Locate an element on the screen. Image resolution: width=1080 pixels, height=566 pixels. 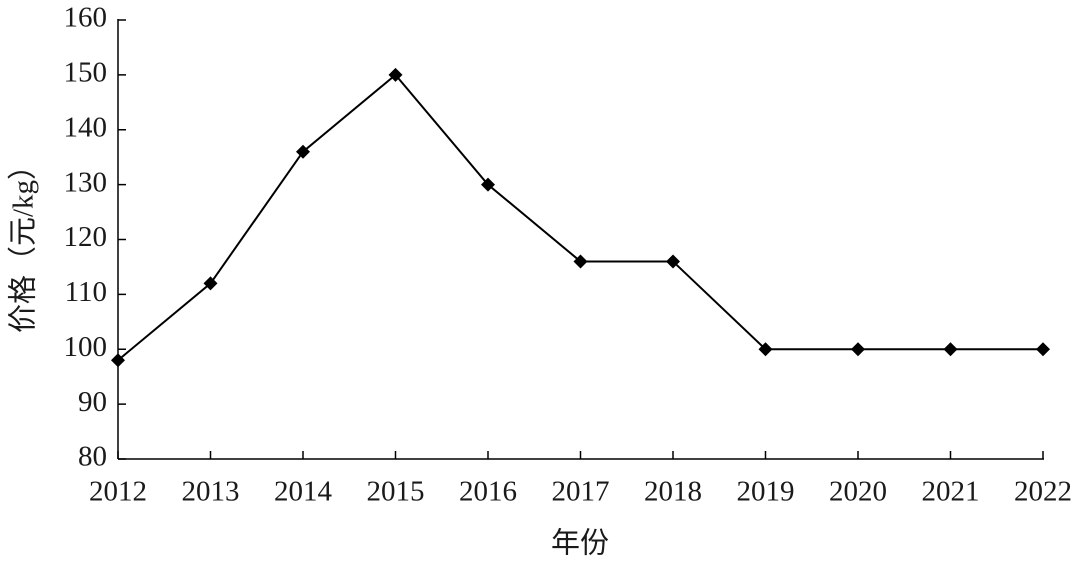
y-tick-label: 100 is located at coordinates (86, 347).